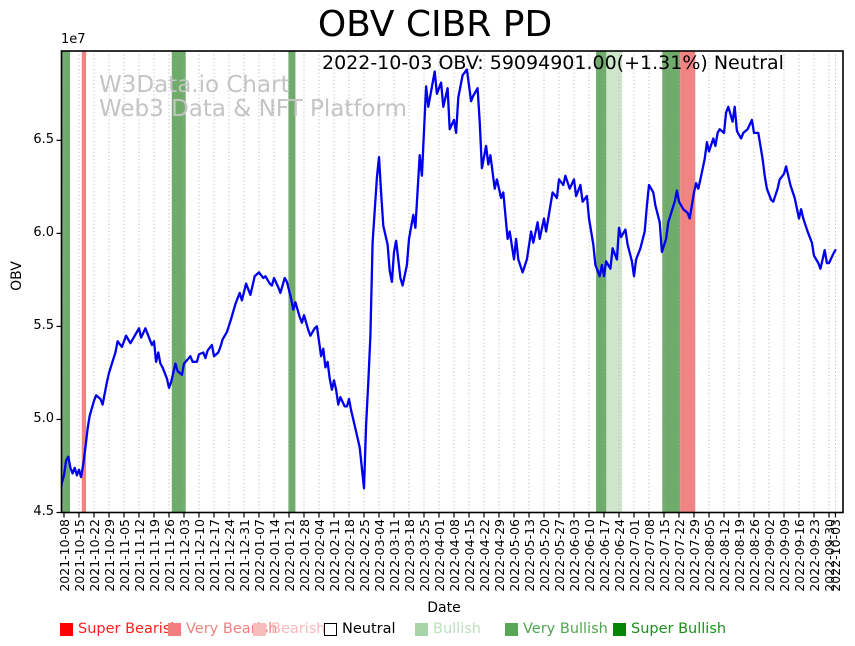 This screenshot has width=855, height=646. What do you see at coordinates (229, 555) in the screenshot?
I see `x-tick-label: 2021-12-24` at bounding box center [229, 555].